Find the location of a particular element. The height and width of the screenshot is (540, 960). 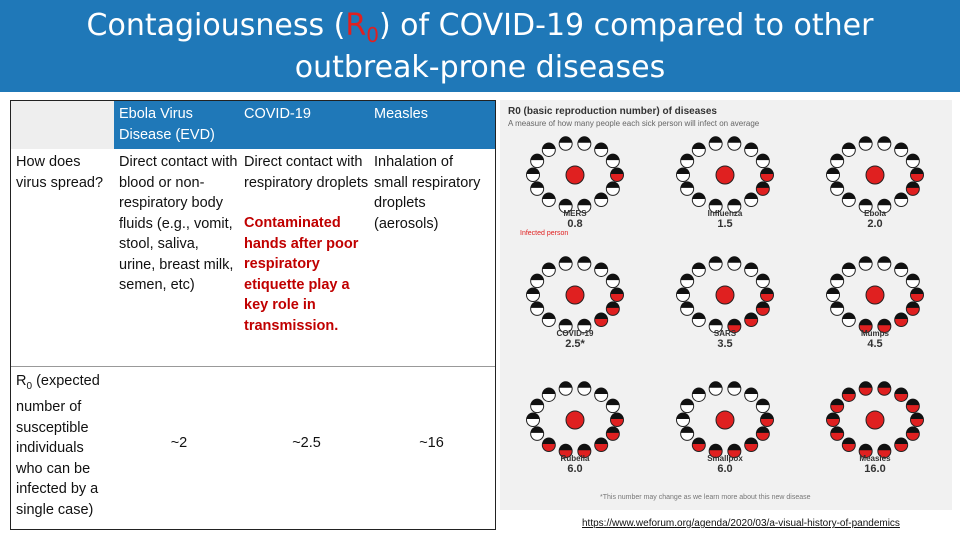

header-ebola: Ebola Virus Disease (EVD) is located at coordinates (167, 124).